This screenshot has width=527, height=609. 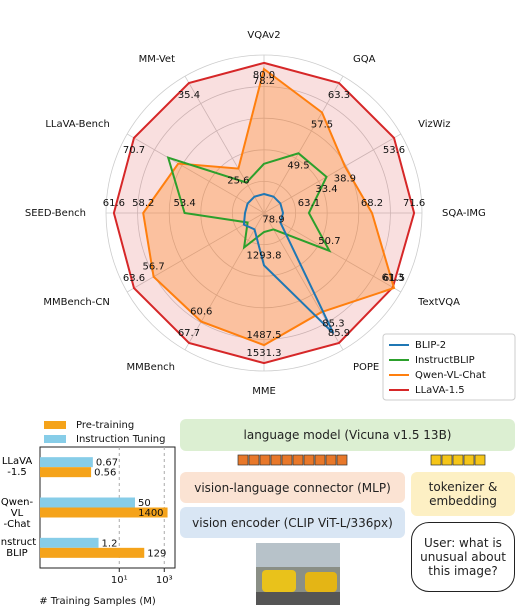 I want to click on value-label: 0.56, so click(x=105, y=473).